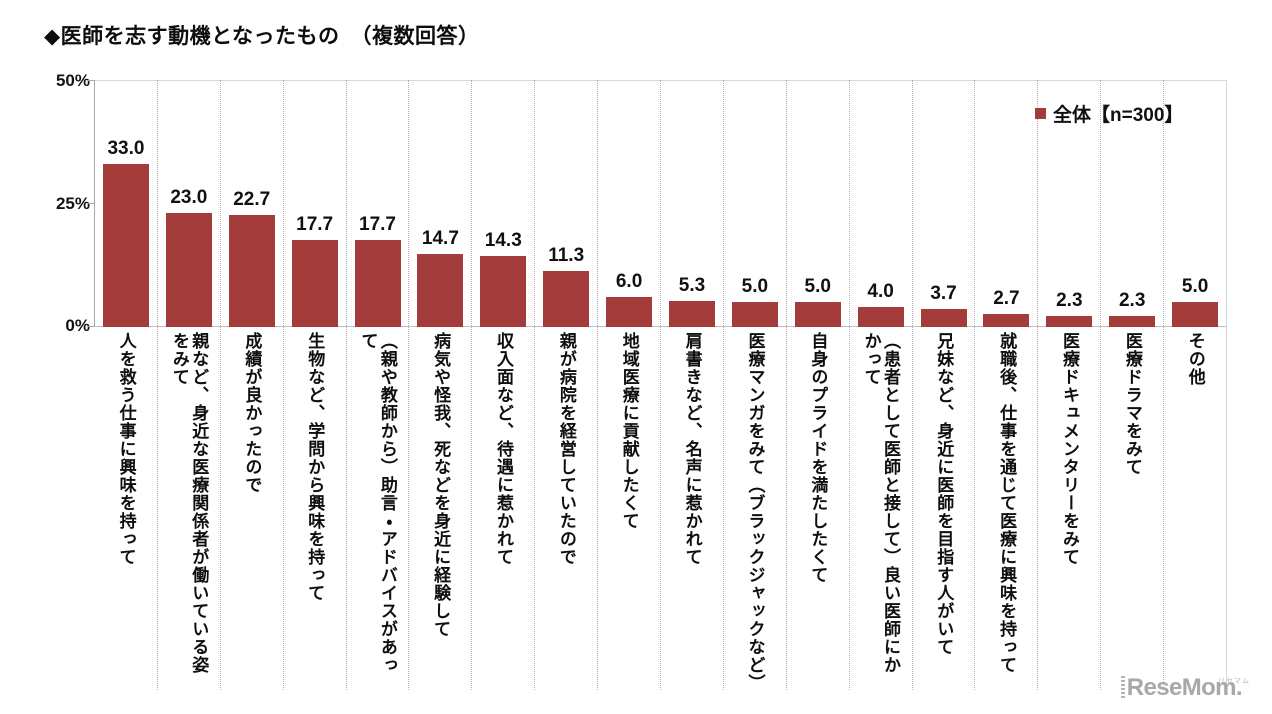 This screenshot has width=1272, height=714. Describe the element at coordinates (1122, 687) in the screenshot. I see `watermark-stripe-icon` at that location.